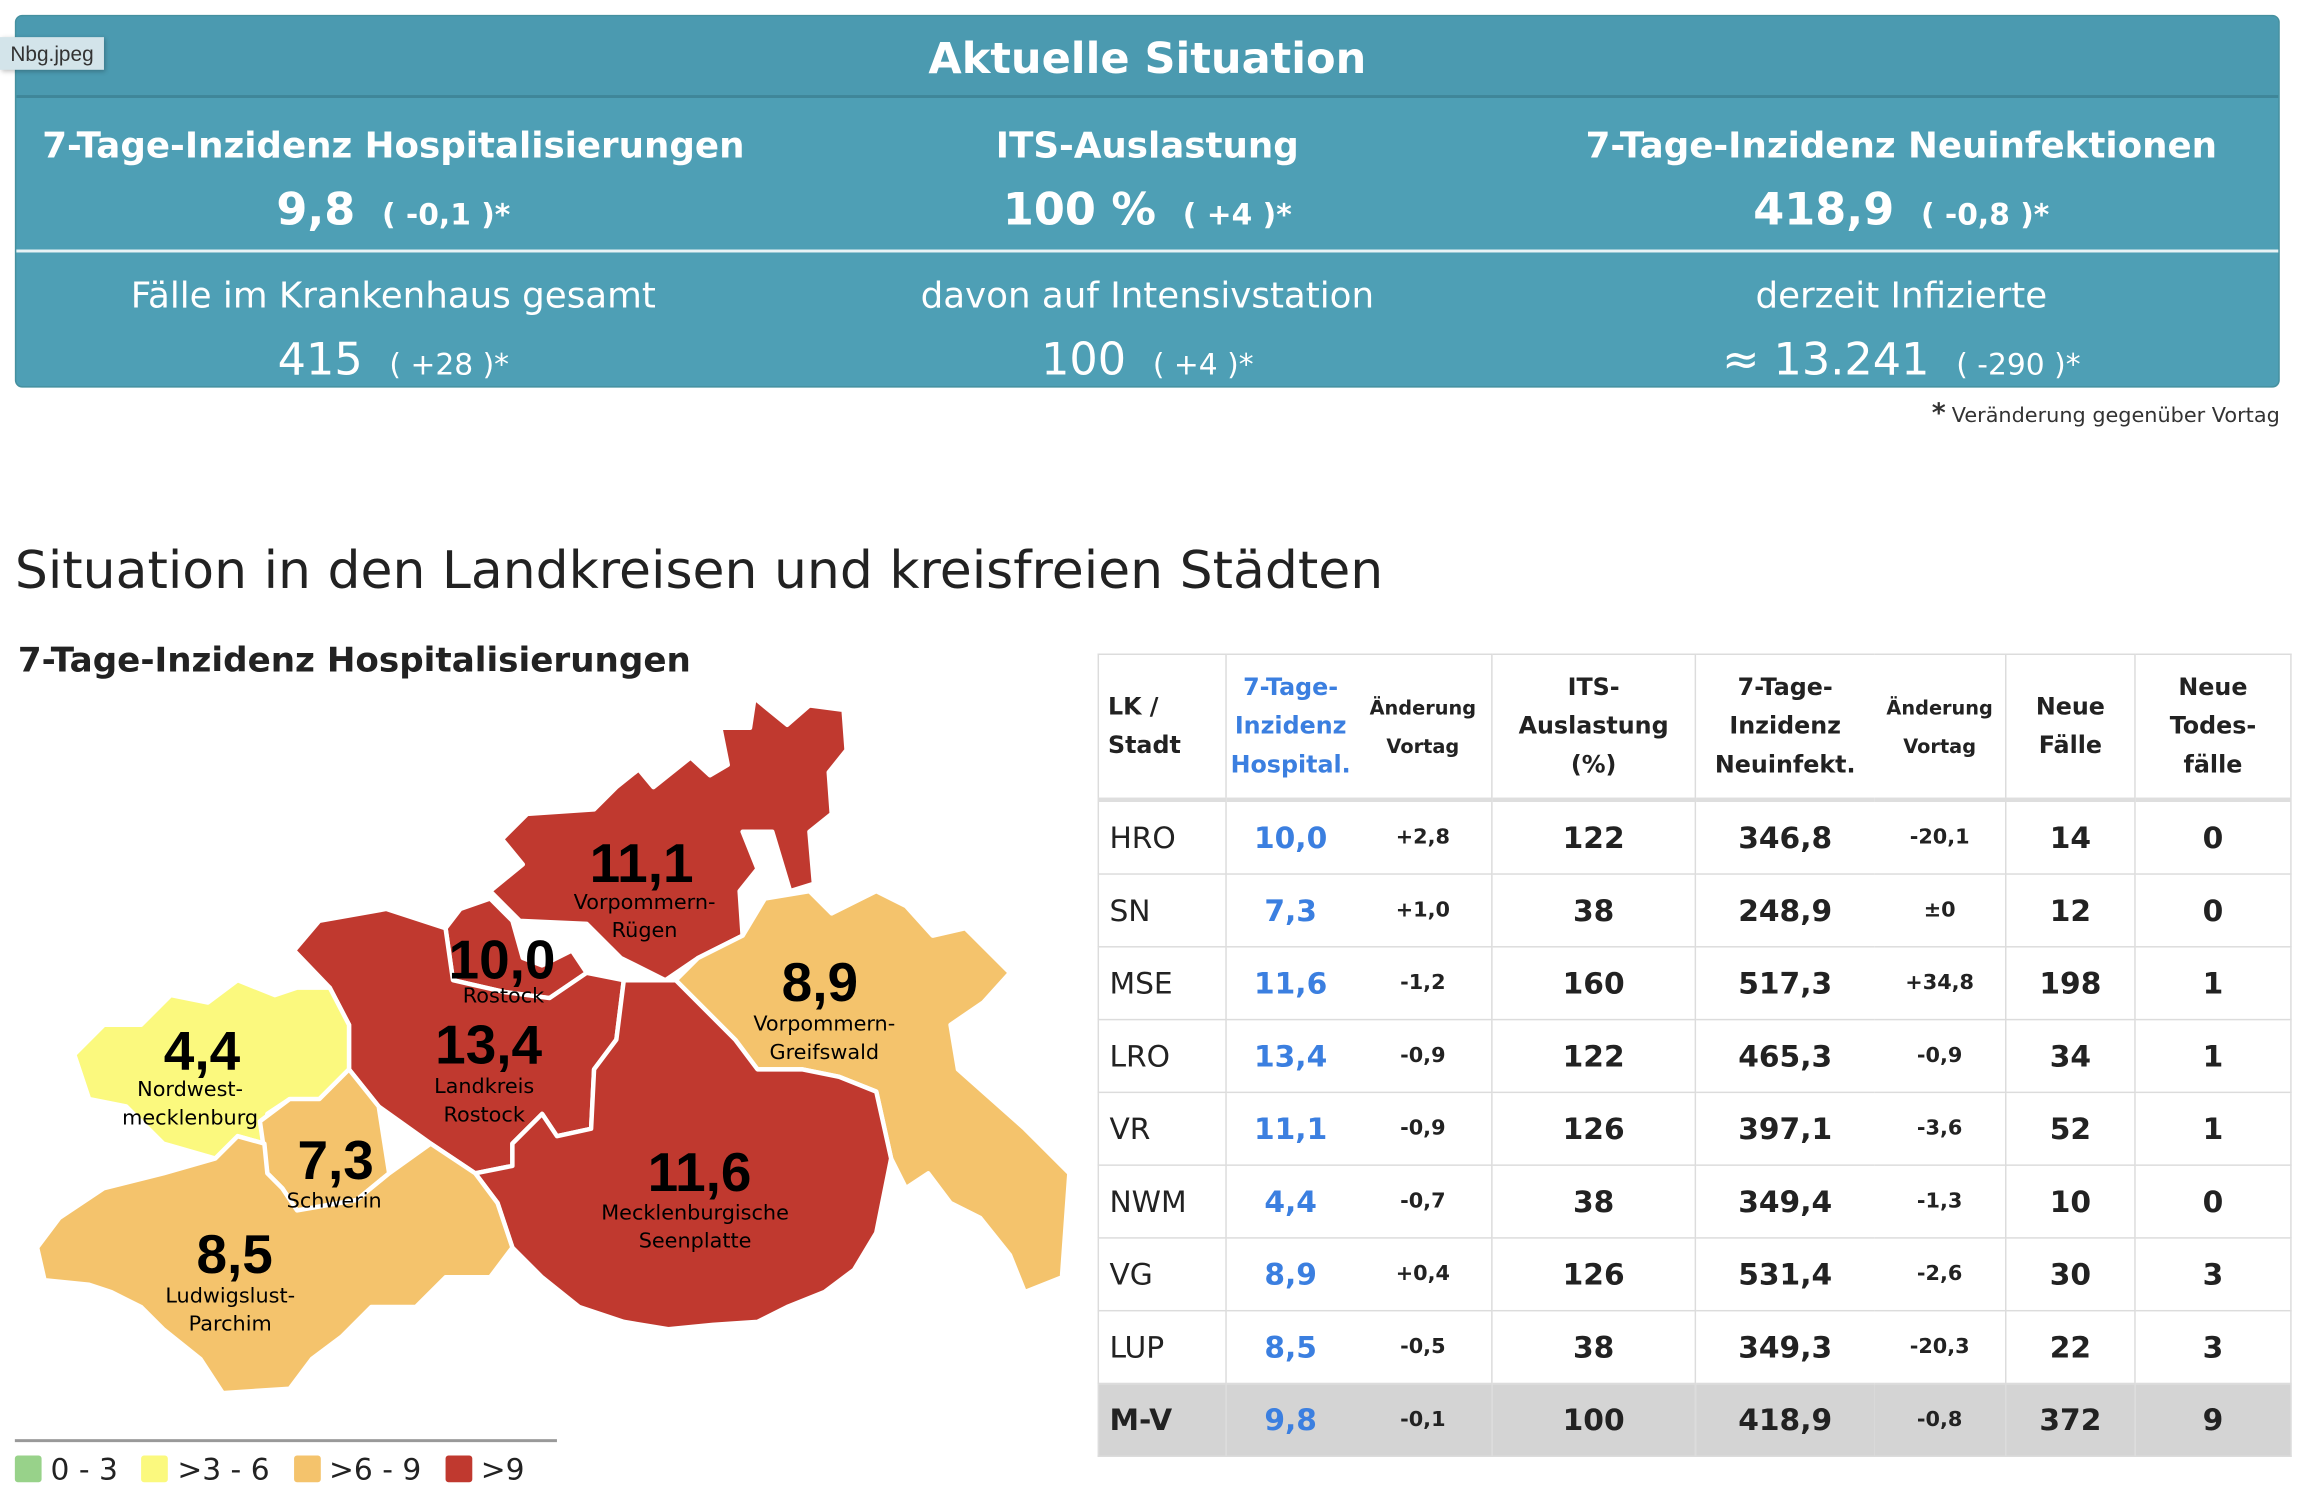  I want to click on table-row: LRO 13,4 -0,9 122 465,3 -0,9 34 1, so click(1694, 1056).